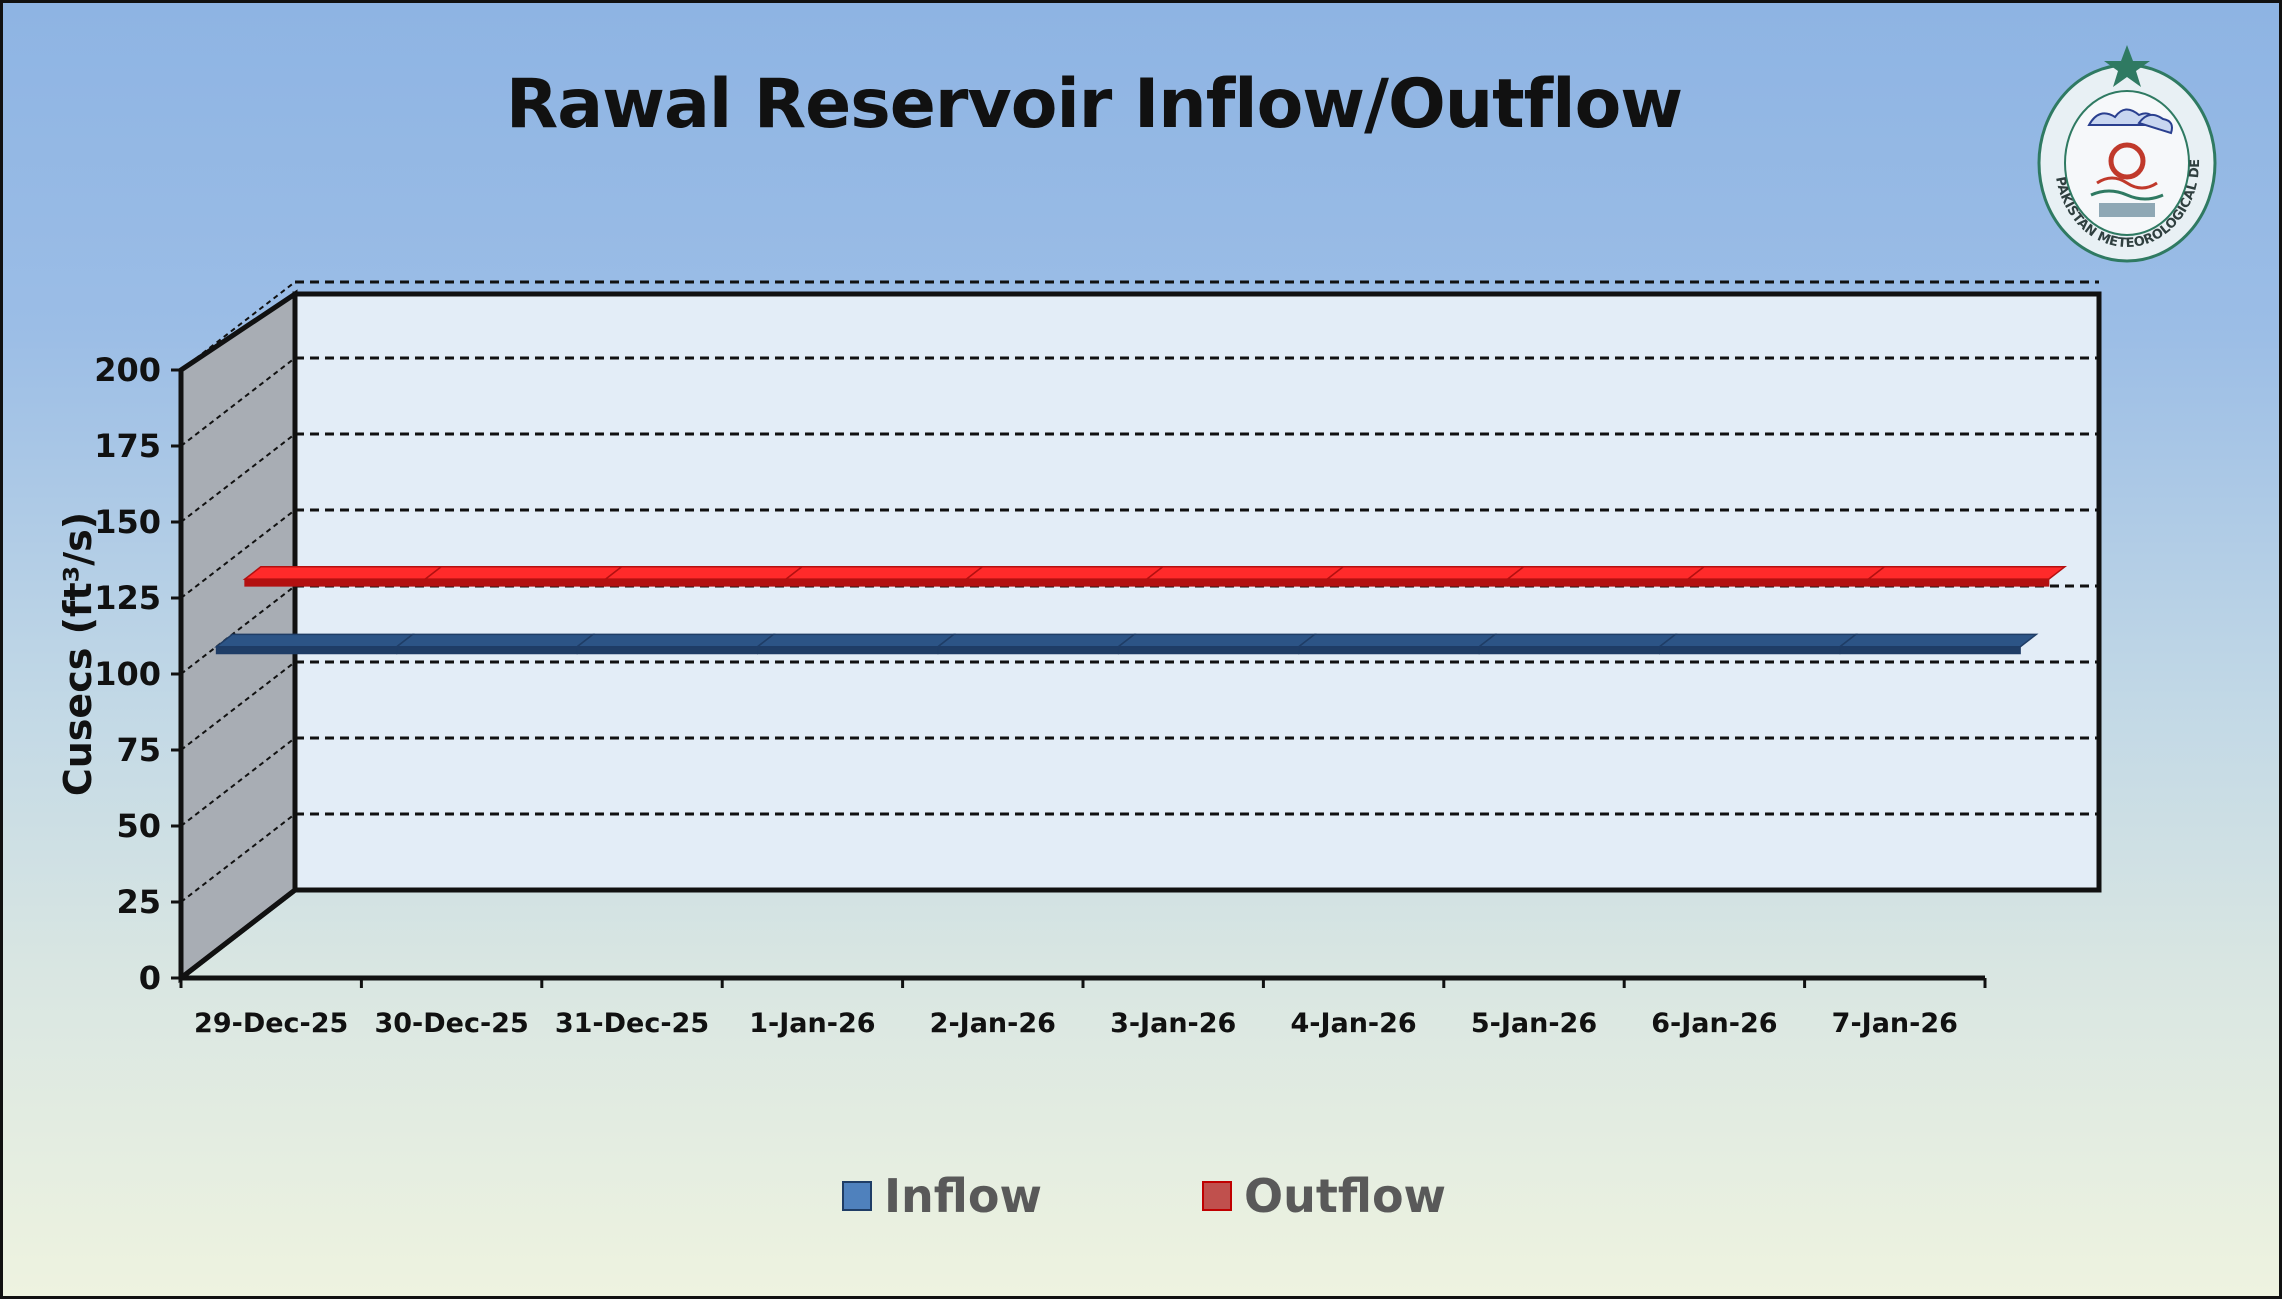 The height and width of the screenshot is (1299, 2282). I want to click on y-tick-label: 200, so click(127, 370).